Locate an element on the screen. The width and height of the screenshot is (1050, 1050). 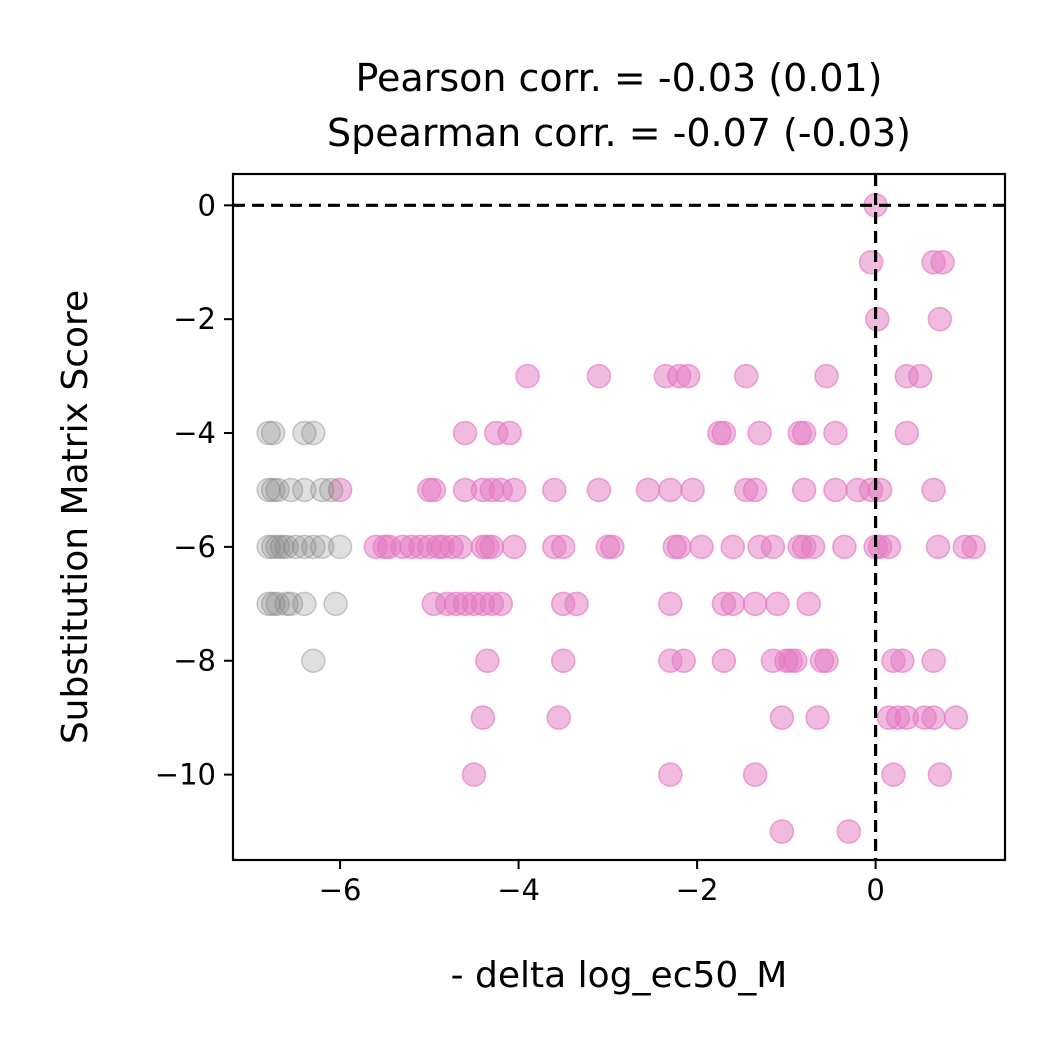
x-tick-label: −6 is located at coordinates (340, 890).